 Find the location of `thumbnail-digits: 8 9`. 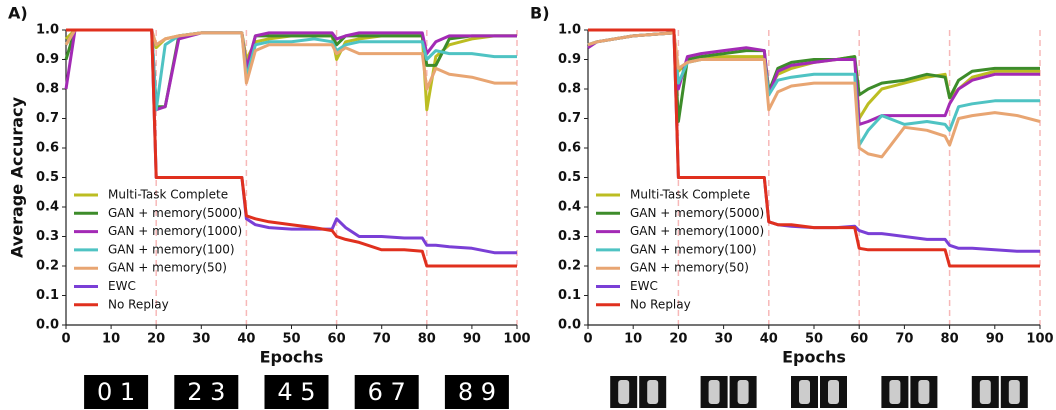

thumbnail-digits: 8 9 is located at coordinates (477, 392).